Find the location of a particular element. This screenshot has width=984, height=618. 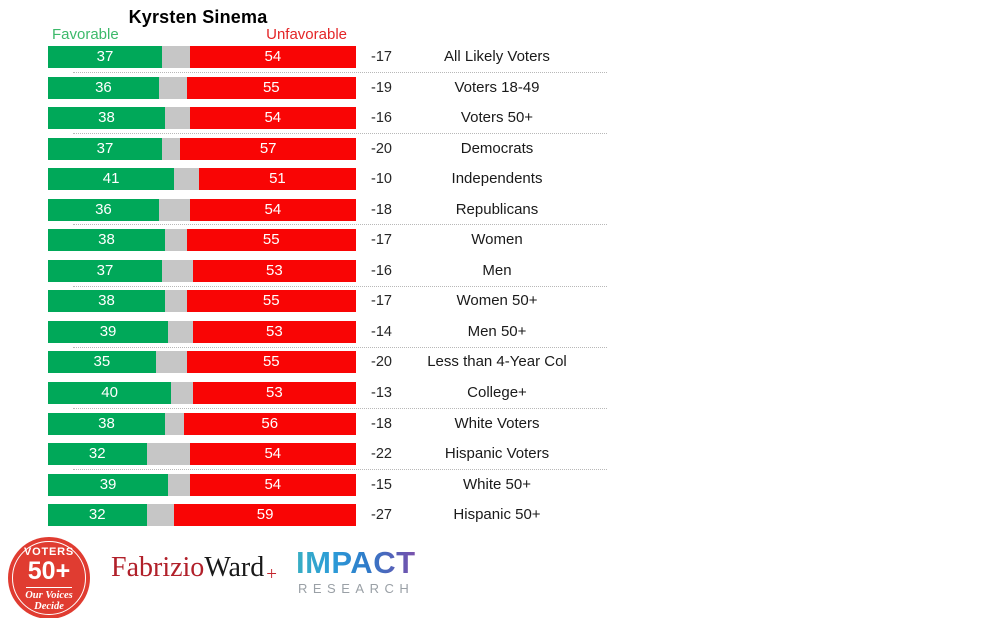

favorable-value: 41 is located at coordinates (111, 179).